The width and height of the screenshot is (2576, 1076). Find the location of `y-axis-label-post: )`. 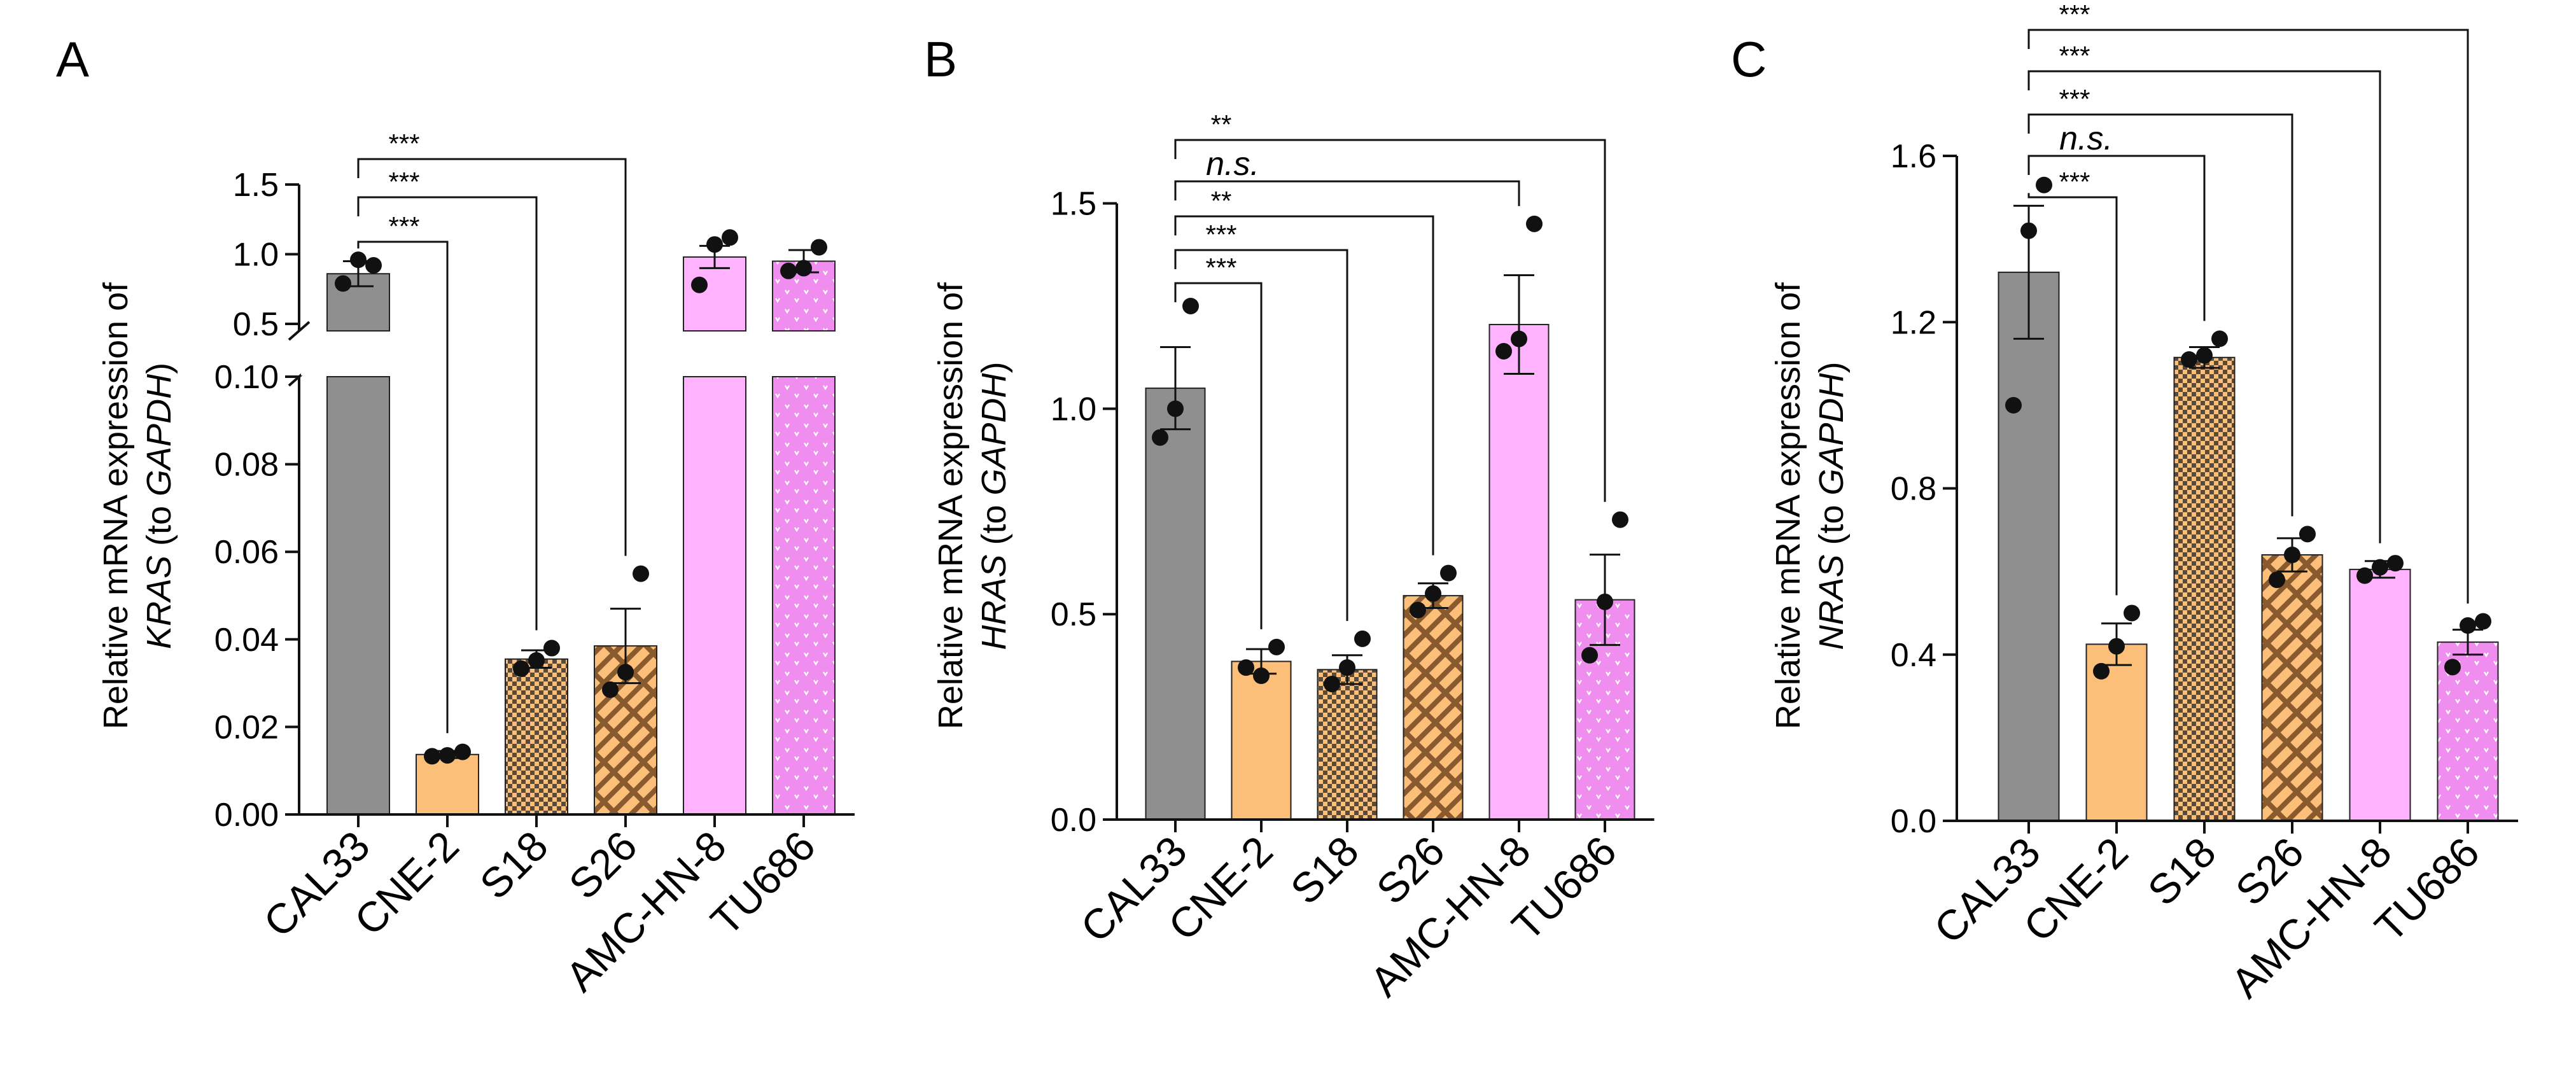

y-axis-label-post: ) is located at coordinates (994, 367).